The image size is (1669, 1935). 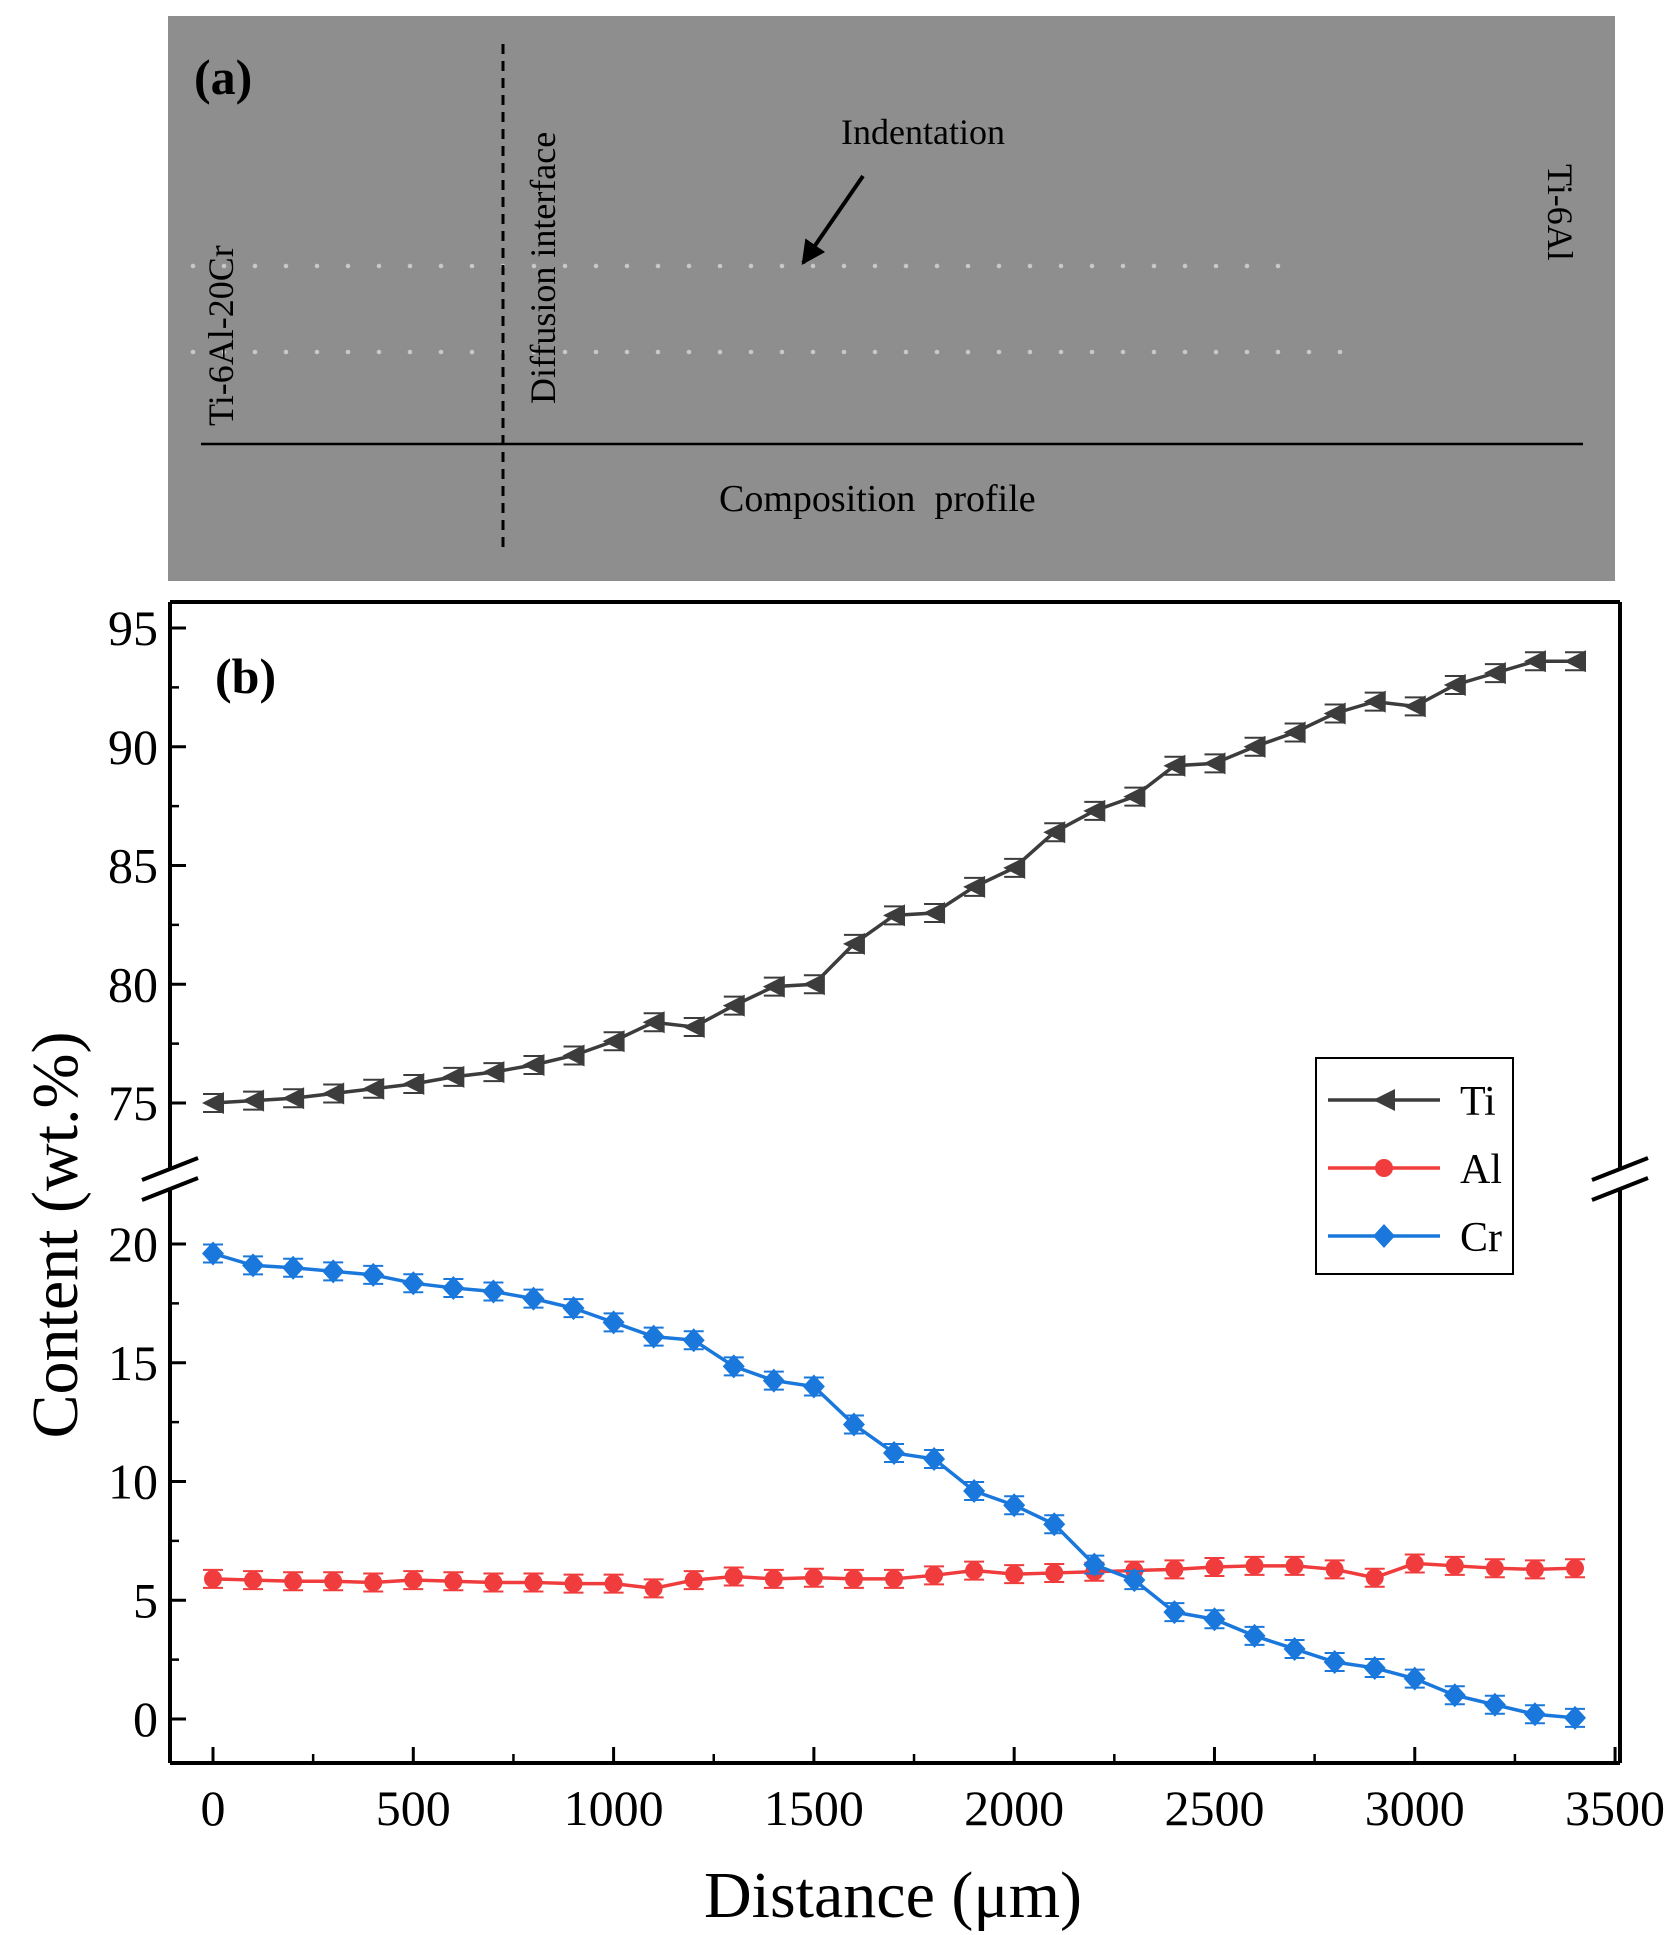 What do you see at coordinates (133, 984) in the screenshot?
I see `y-upper-tick-label: 80` at bounding box center [133, 984].